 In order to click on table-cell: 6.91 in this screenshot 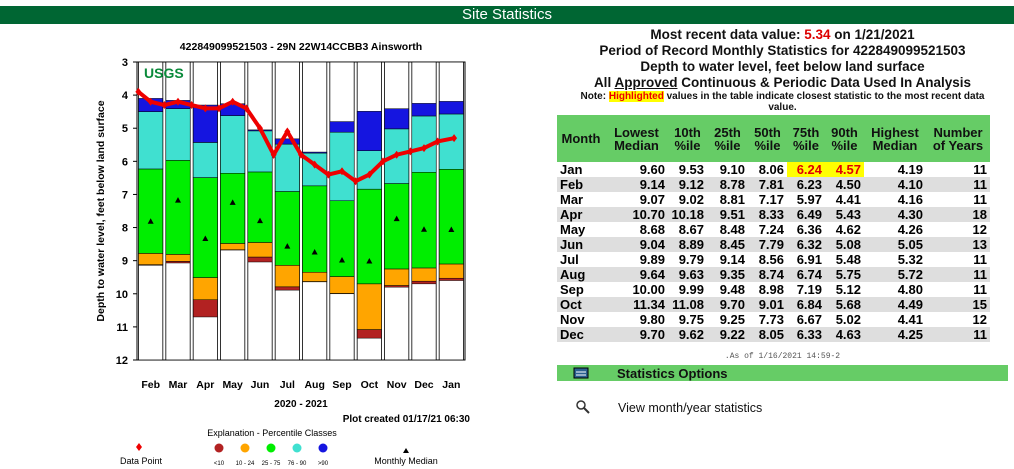, I will do `click(809, 259)`.